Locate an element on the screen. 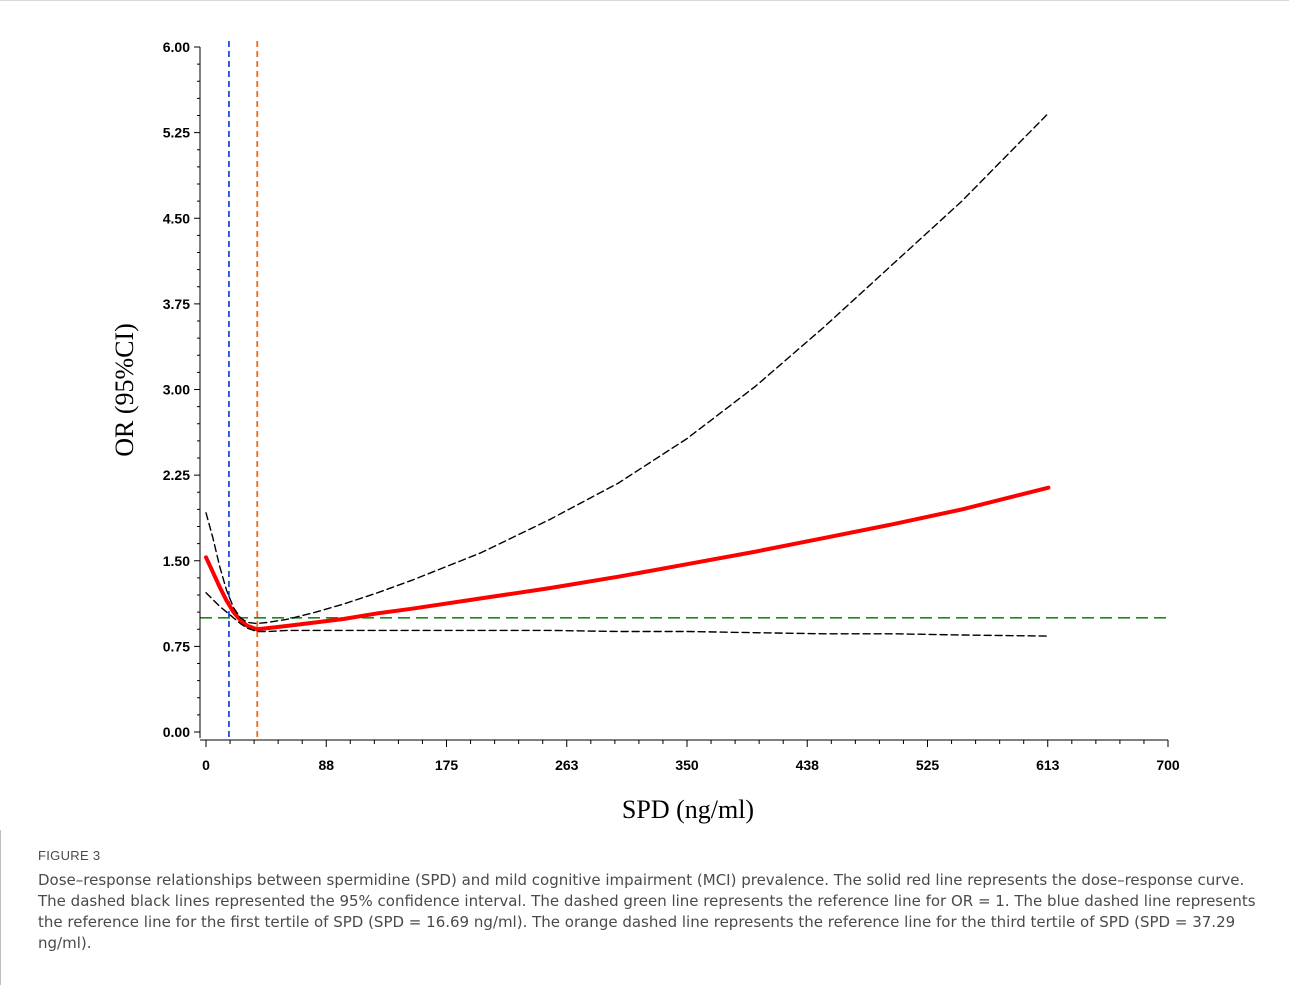 The height and width of the screenshot is (985, 1289). x-tick-label: 88 is located at coordinates (326, 765).